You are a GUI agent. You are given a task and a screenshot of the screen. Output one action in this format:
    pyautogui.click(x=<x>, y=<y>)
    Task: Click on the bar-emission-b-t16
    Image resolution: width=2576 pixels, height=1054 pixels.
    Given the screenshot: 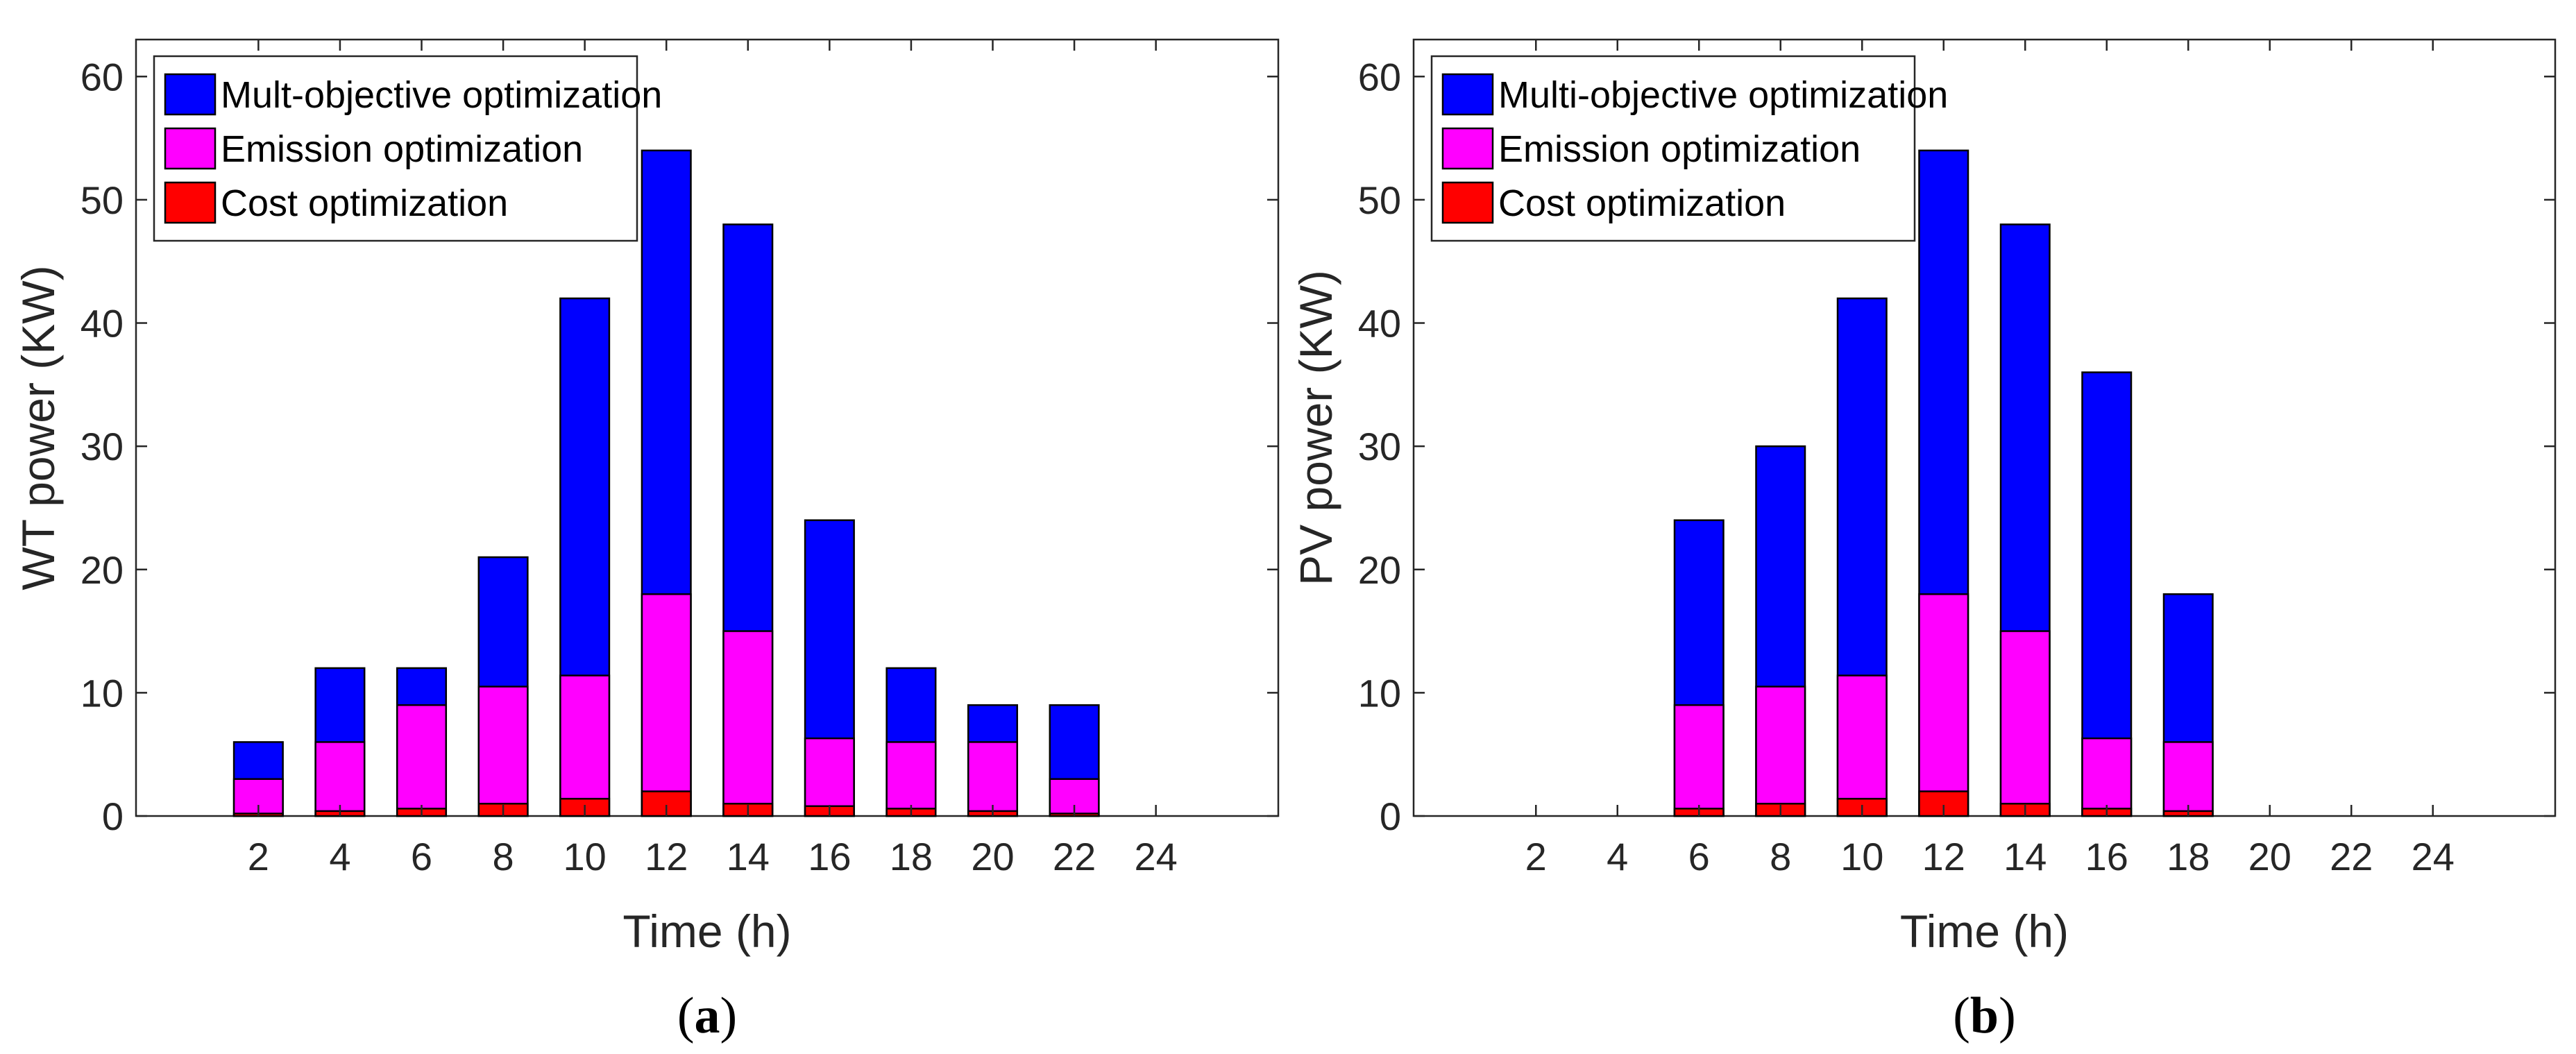 What is the action you would take?
    pyautogui.click(x=2107, y=777)
    